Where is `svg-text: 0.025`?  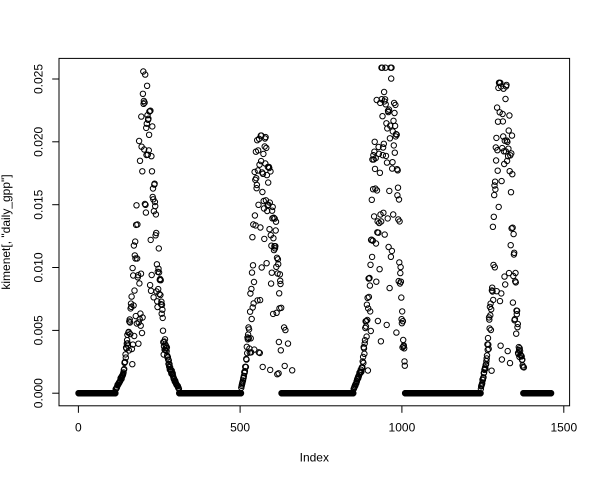
svg-text: 0.025 is located at coordinates (38, 79).